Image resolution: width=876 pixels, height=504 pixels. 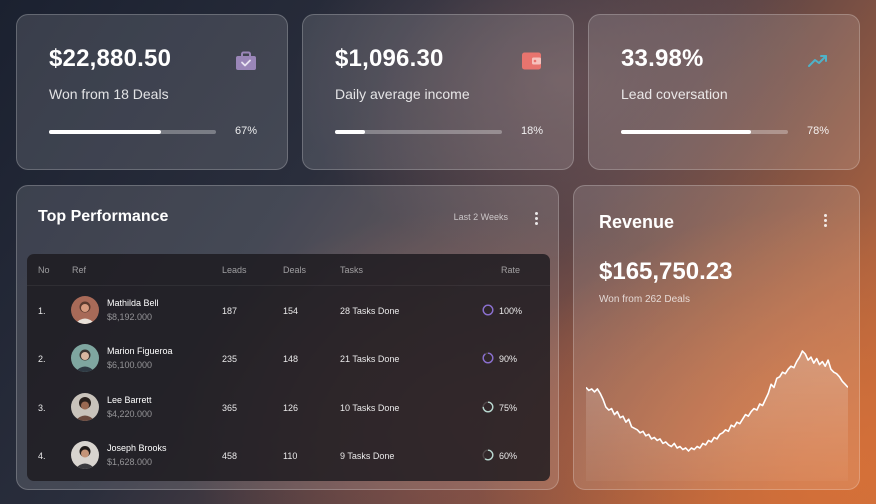 What do you see at coordinates (674, 94) in the screenshot?
I see `stat-label: Lead coversation` at bounding box center [674, 94].